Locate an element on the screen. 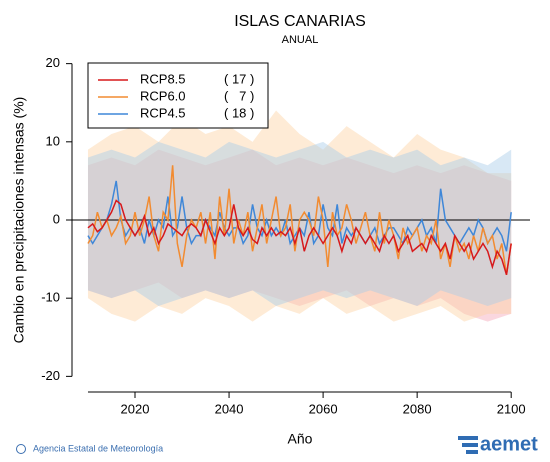  copyright-icon is located at coordinates (21, 449).